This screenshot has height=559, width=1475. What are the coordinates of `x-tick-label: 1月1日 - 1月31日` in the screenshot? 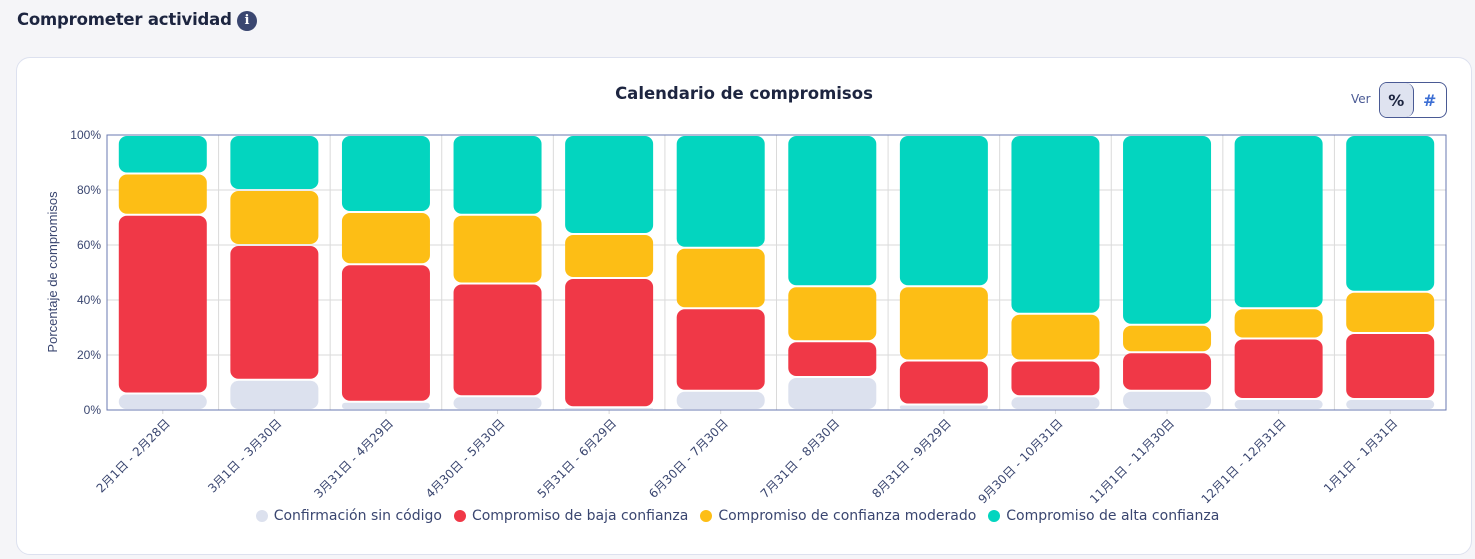 It's located at (1360, 455).